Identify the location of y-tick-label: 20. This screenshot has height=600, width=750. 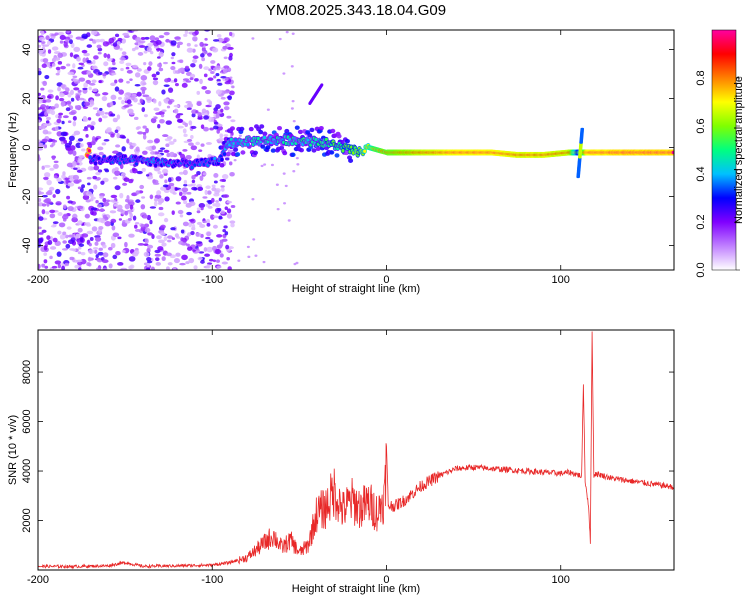
(27, 98).